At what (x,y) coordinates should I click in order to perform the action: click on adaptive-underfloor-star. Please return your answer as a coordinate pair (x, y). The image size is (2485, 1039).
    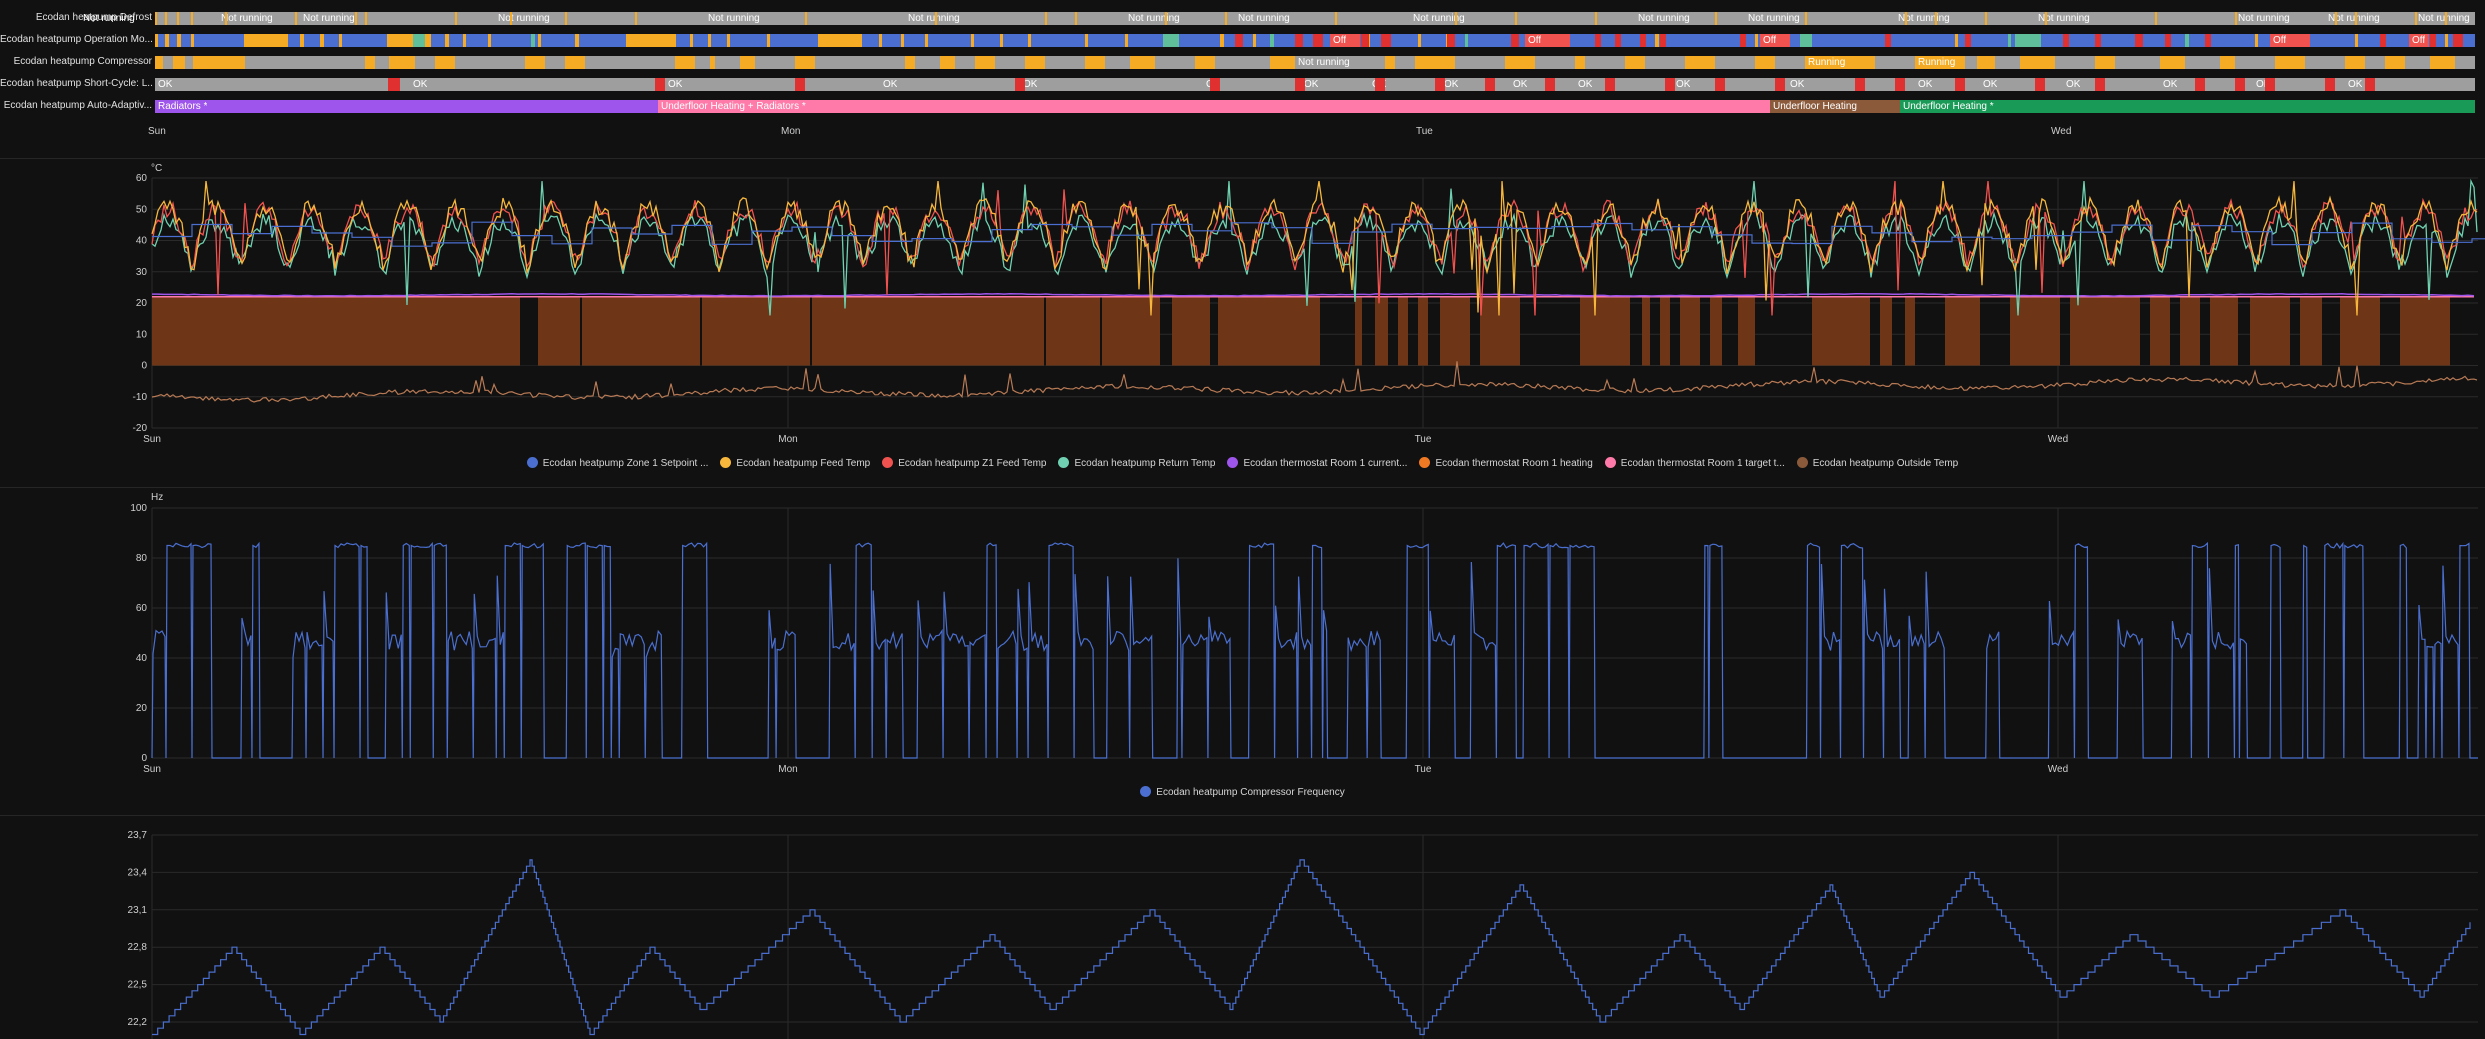
    Looking at the image, I should click on (2187, 106).